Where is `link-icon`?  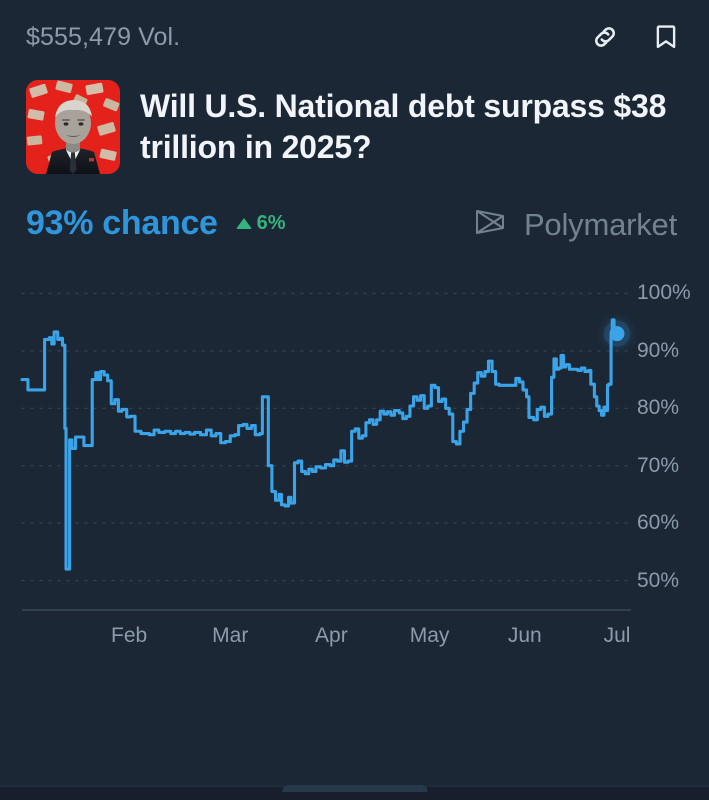 link-icon is located at coordinates (605, 37).